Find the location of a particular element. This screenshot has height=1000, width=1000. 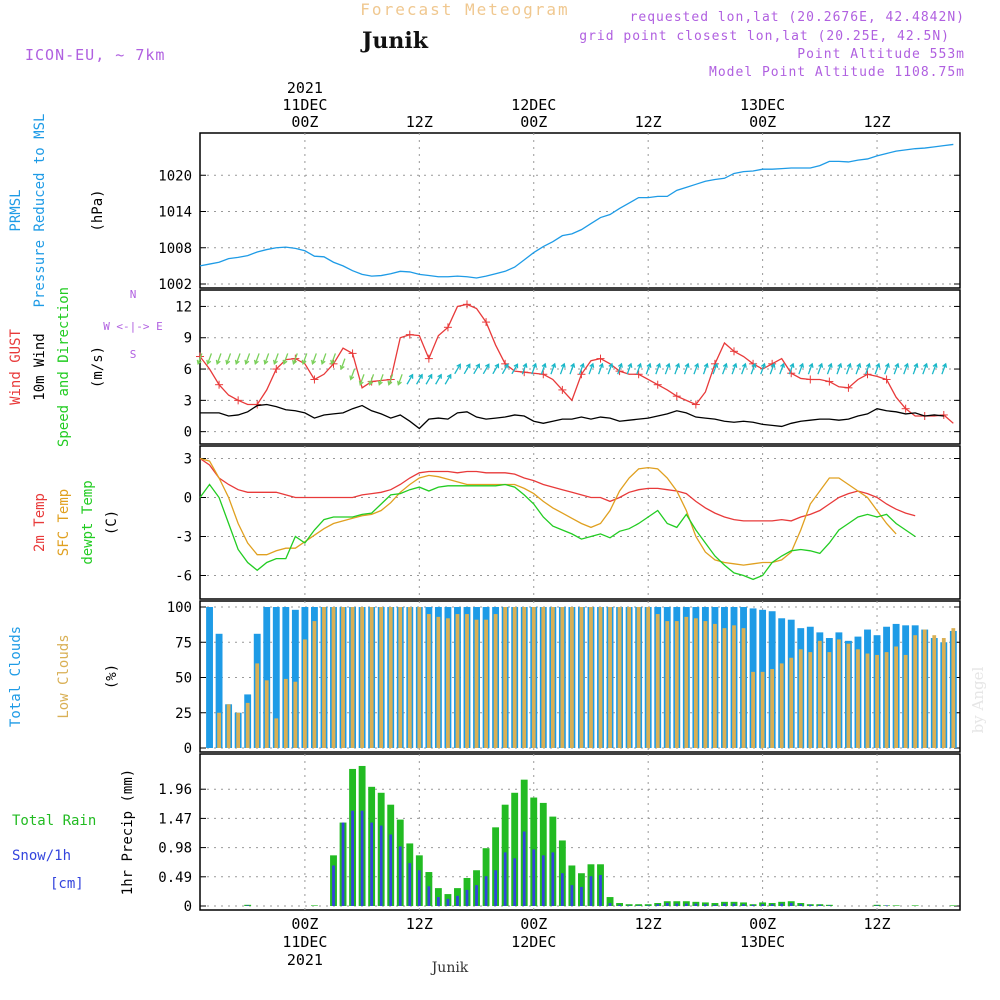

clouds-ytick-label: 100 is located at coordinates (179, 608).